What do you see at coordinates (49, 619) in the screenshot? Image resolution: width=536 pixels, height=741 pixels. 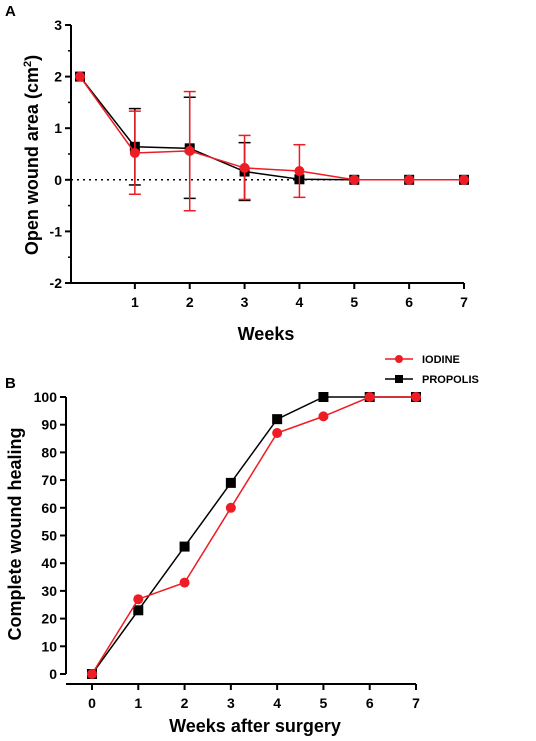 I see `panel-b-y-tick-label: 20` at bounding box center [49, 619].